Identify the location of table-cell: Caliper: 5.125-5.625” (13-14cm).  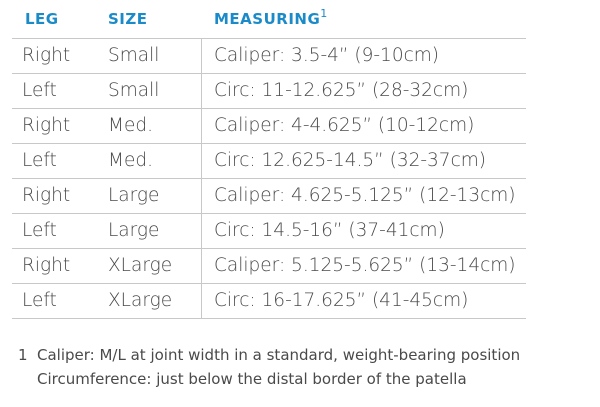
(365, 265).